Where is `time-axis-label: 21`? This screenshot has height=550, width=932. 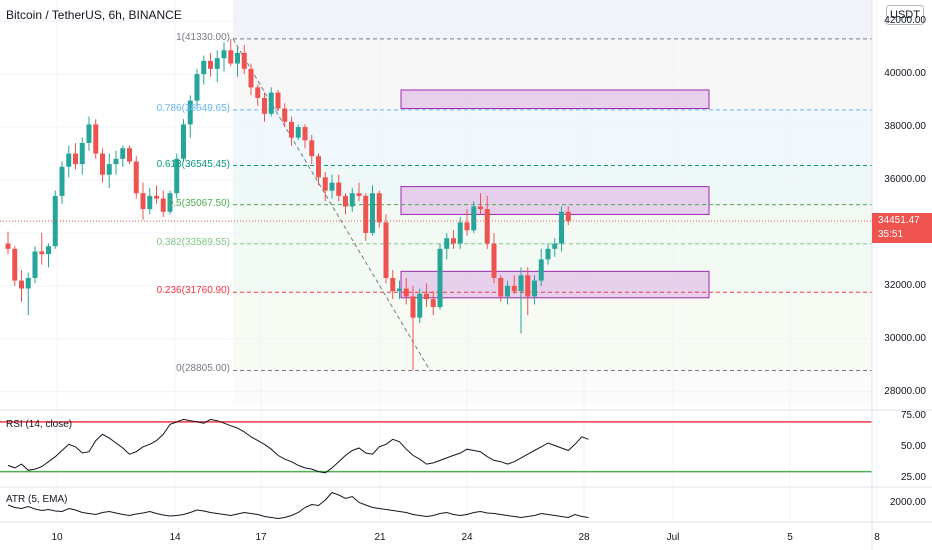 time-axis-label: 21 is located at coordinates (380, 537).